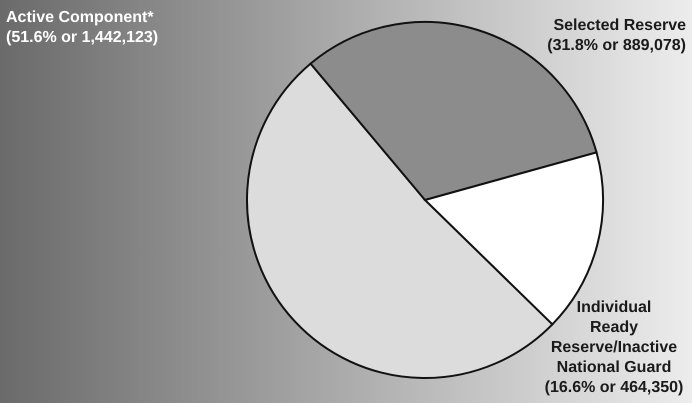  What do you see at coordinates (616, 45) in the screenshot?
I see `data-label: (31.8% or 889,078)` at bounding box center [616, 45].